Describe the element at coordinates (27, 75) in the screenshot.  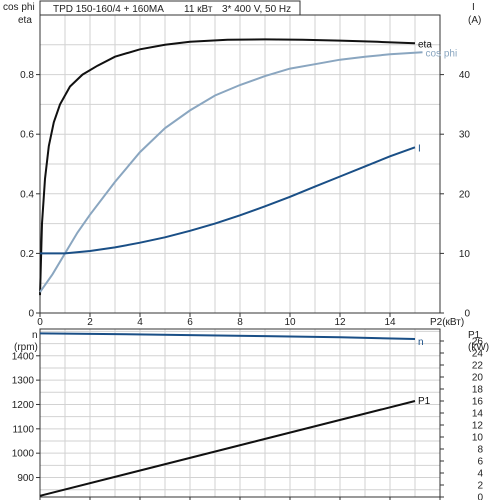
I see `top-left-tick-label: 0.8` at that location.